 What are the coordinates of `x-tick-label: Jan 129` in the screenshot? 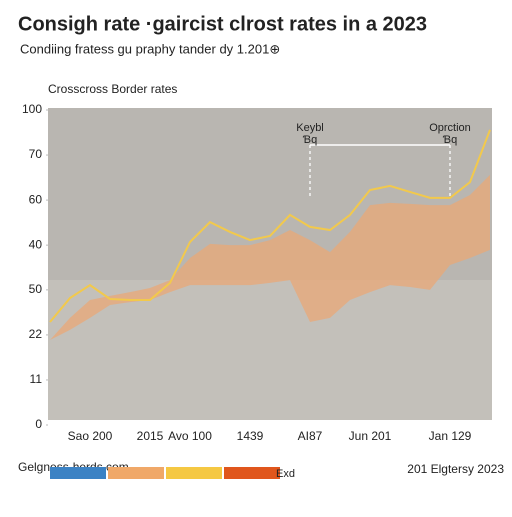 It's located at (450, 436).